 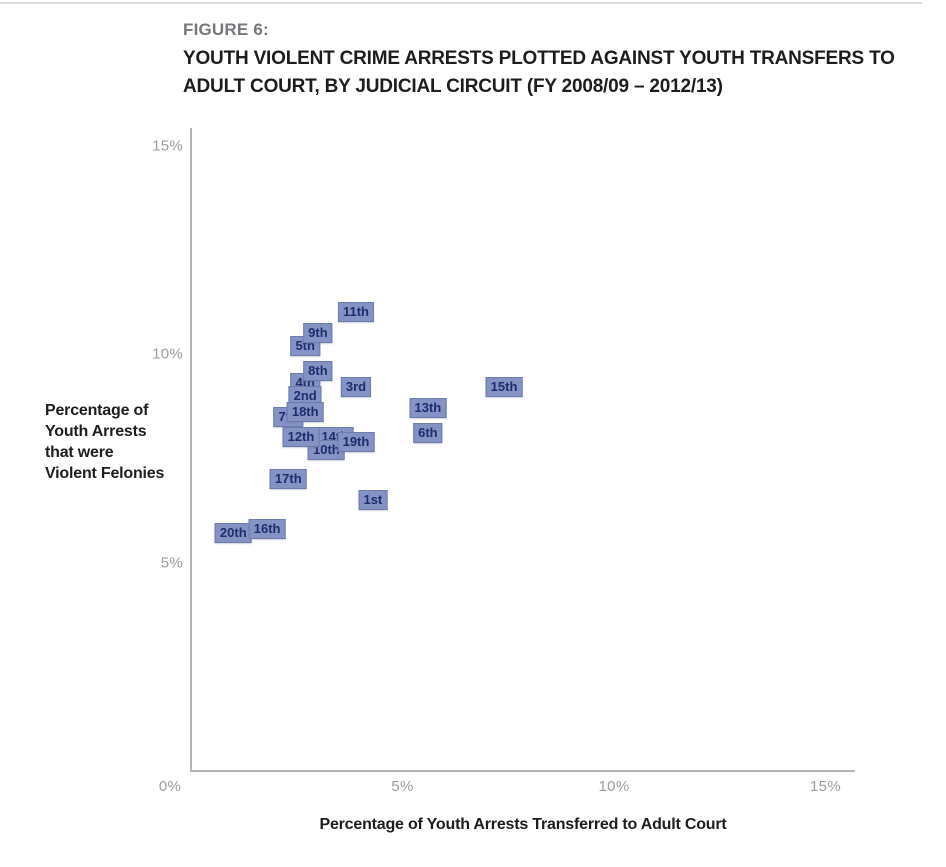 I want to click on point-label-15th: 15th, so click(x=504, y=387).